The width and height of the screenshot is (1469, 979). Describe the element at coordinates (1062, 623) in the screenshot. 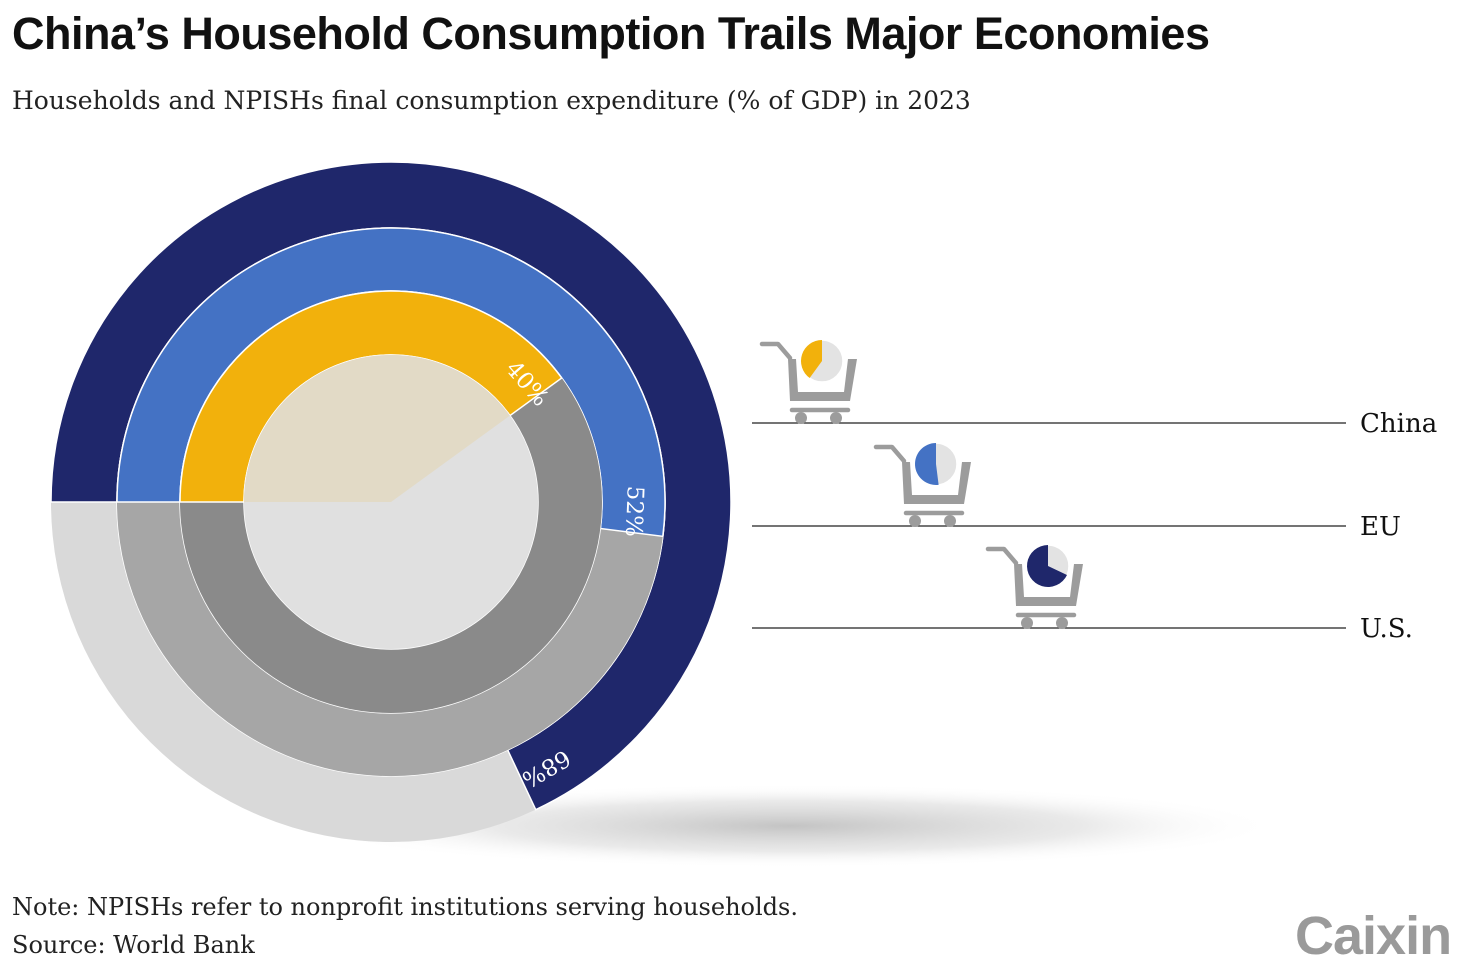

I see `u-s-cart-wheel-right` at that location.